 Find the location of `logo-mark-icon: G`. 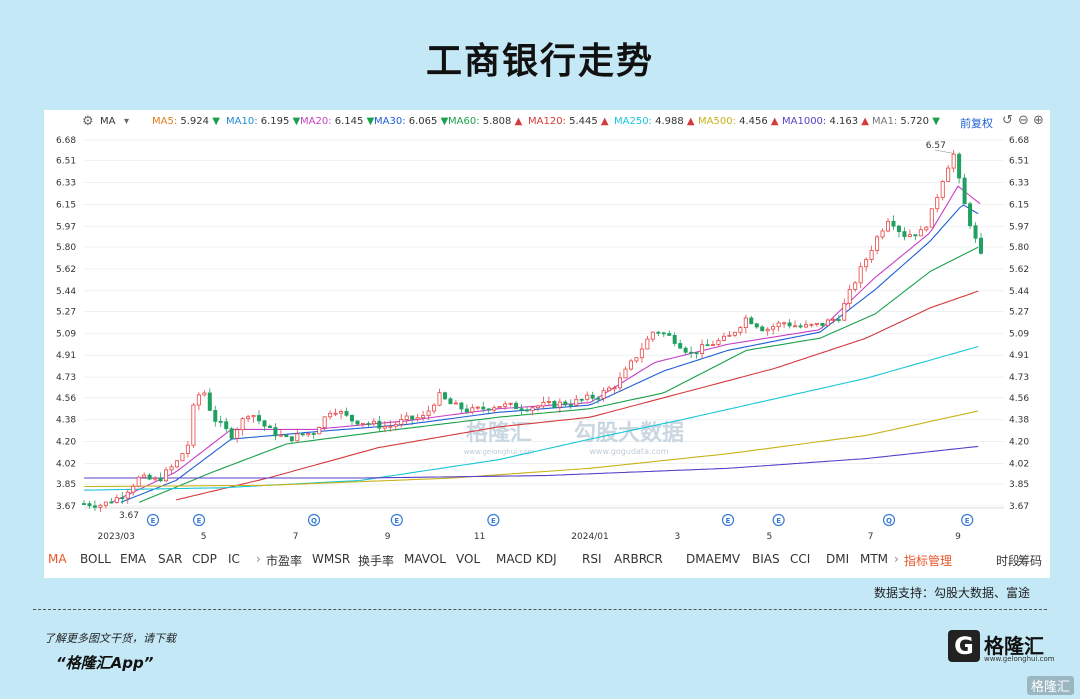

logo-mark-icon: G is located at coordinates (964, 646).